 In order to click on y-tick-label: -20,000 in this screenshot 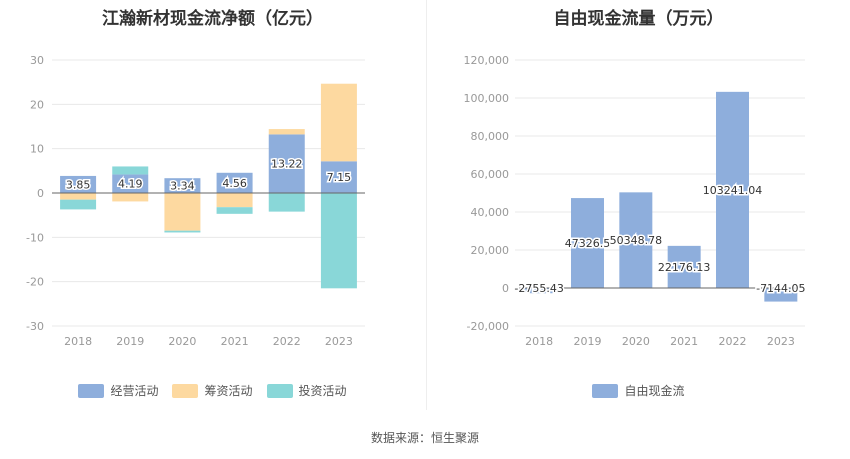, I will do `click(488, 326)`.